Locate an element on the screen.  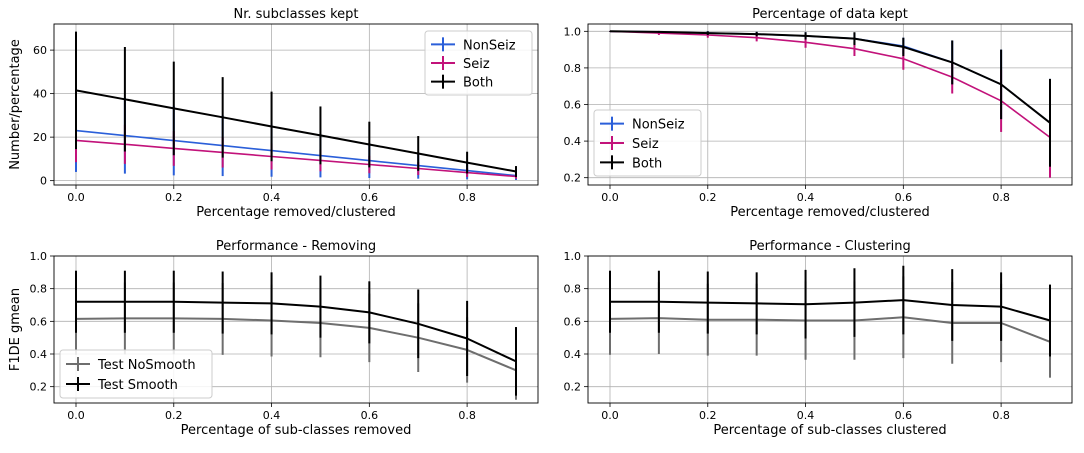
chart-title: Performance - Removing is located at coordinates (296, 246).